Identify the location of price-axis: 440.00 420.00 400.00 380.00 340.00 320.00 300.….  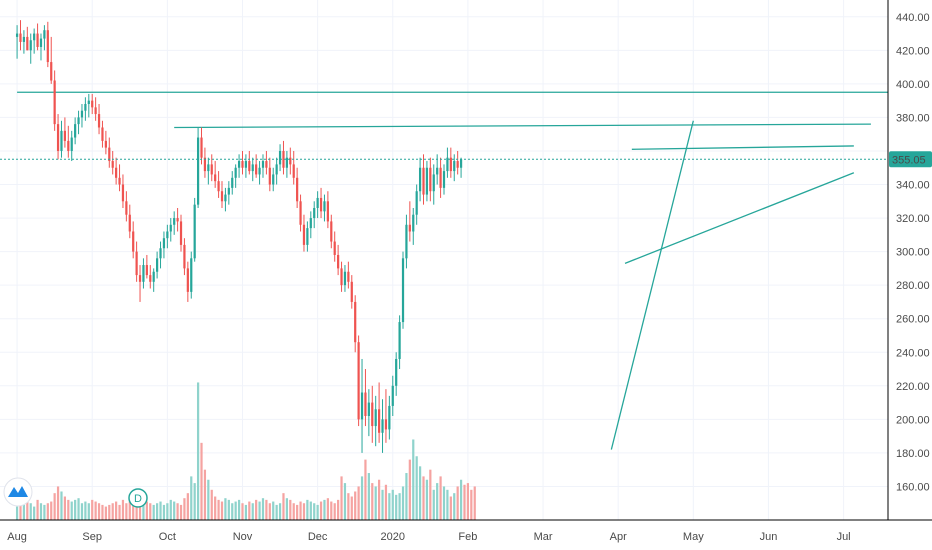
(913, 253).